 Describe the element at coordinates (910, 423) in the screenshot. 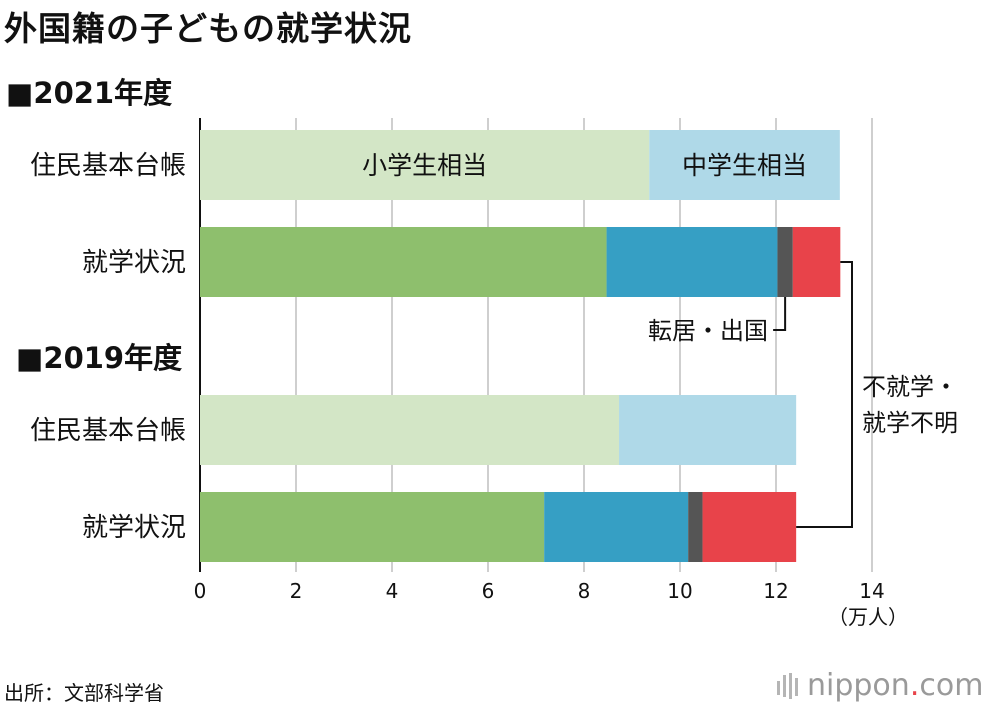

I see `not-enrolled-label-line2: 就学不明` at that location.